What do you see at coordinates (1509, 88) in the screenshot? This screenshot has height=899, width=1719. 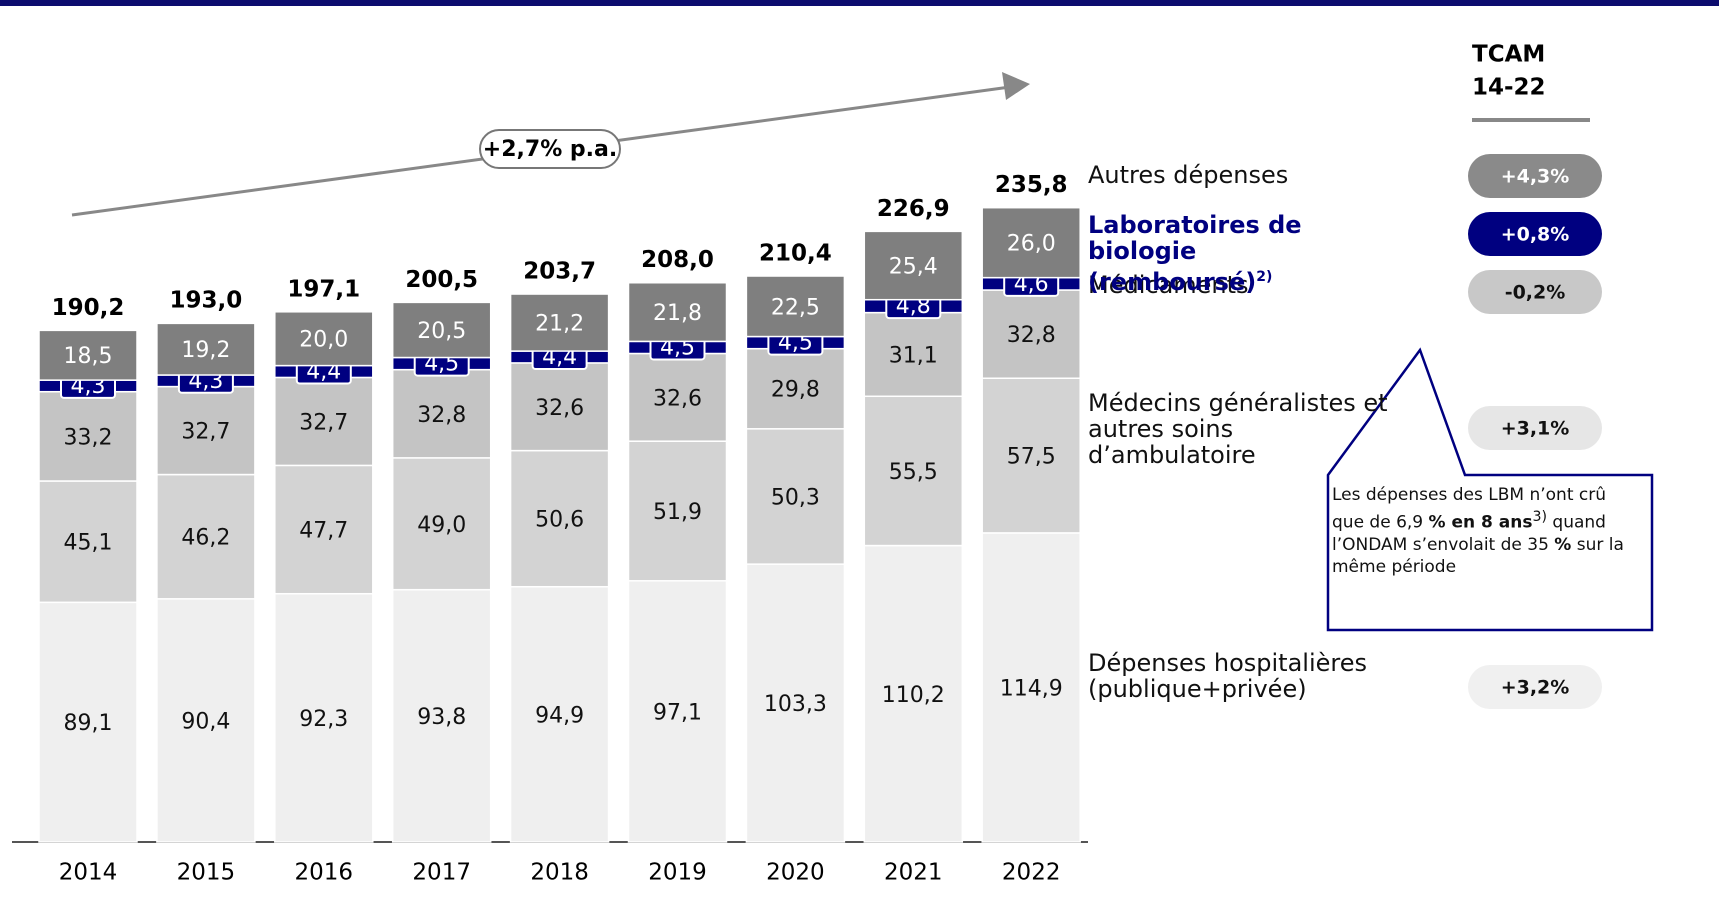 I see `cagr-header: 14-22` at bounding box center [1509, 88].